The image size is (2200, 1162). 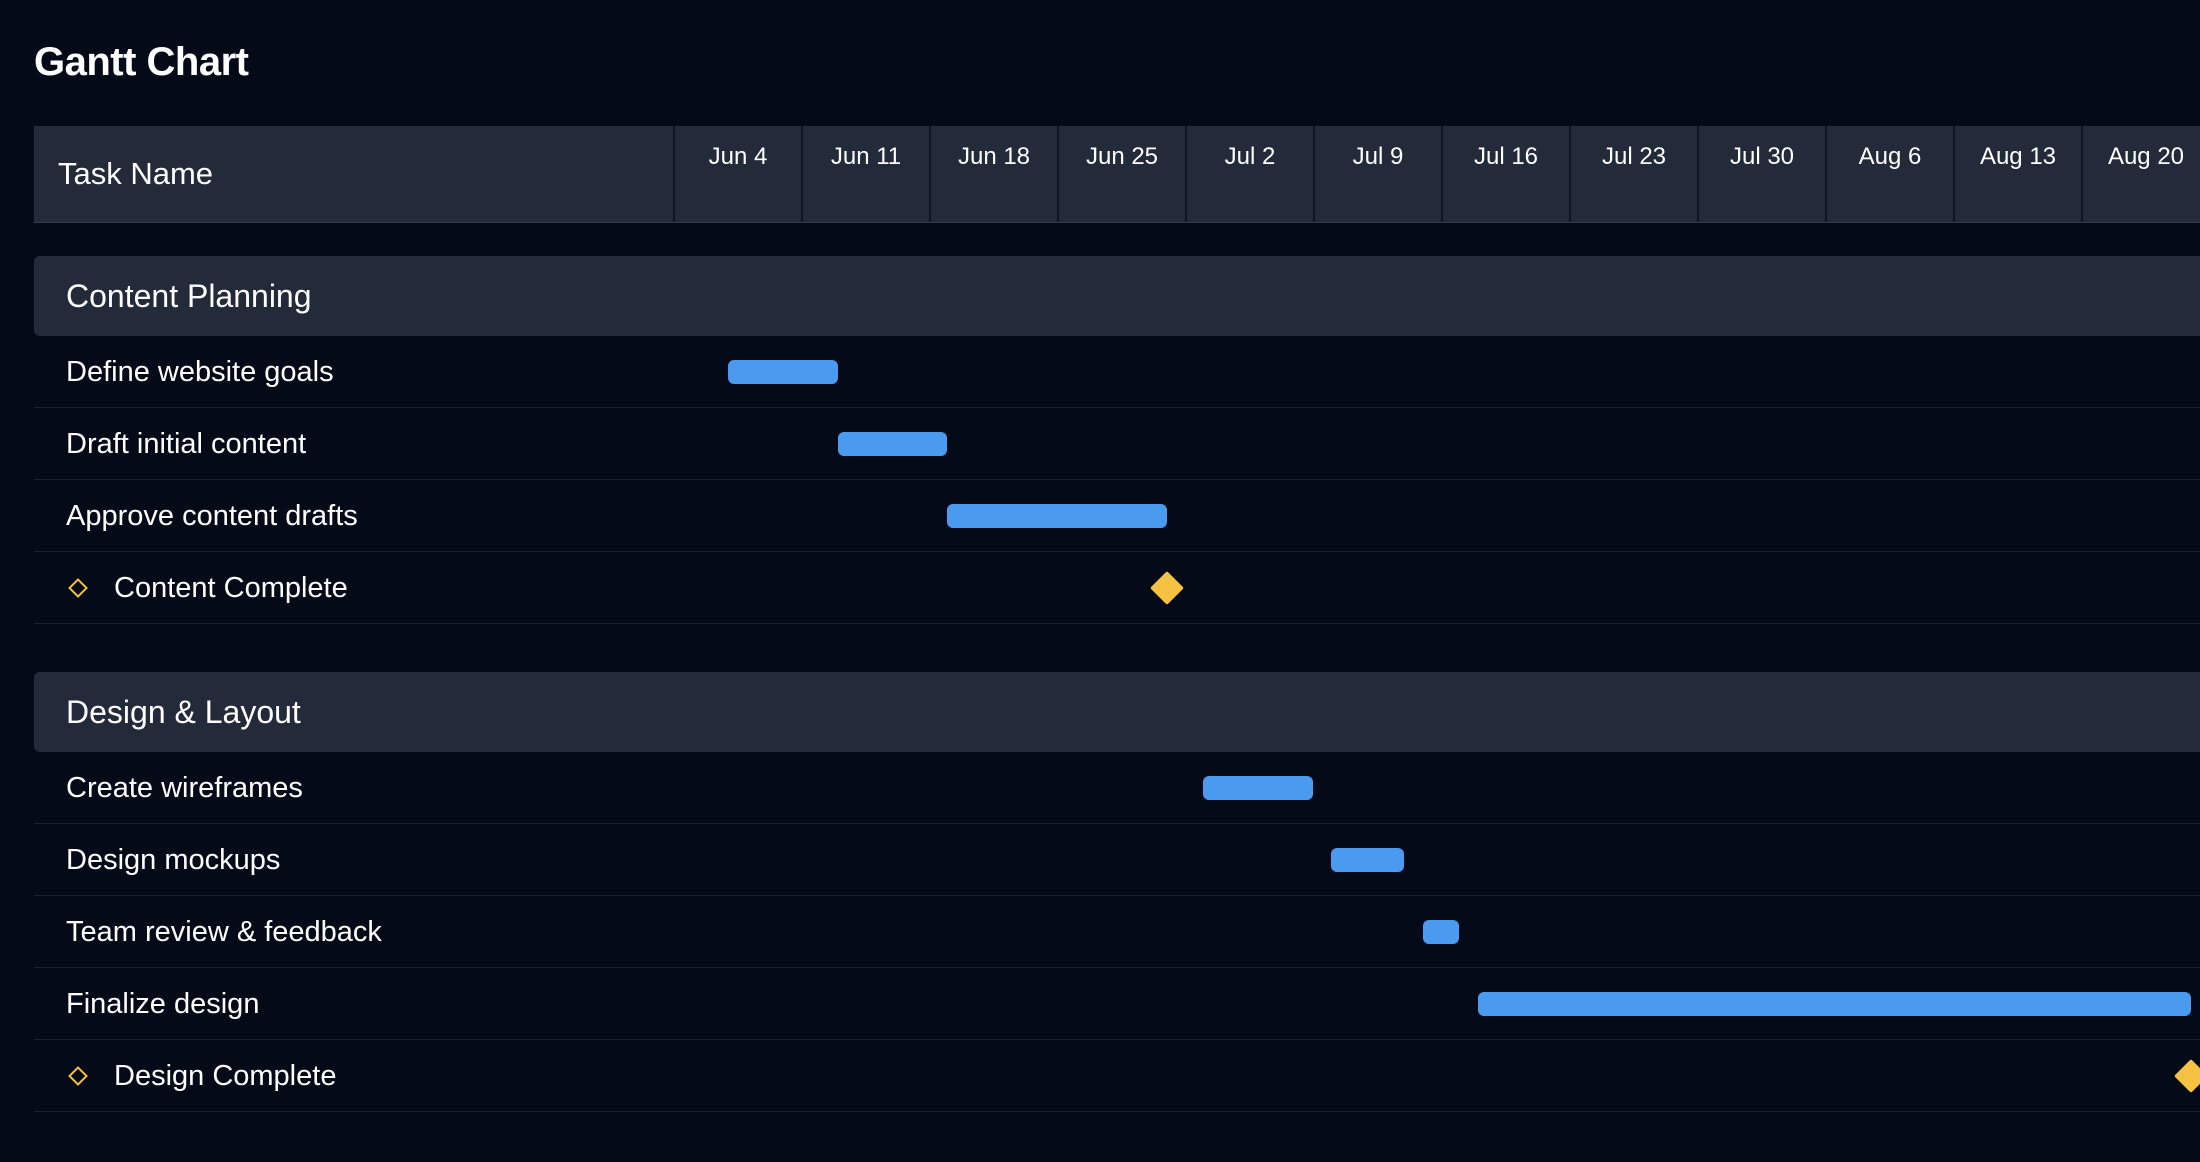 What do you see at coordinates (1117, 932) in the screenshot?
I see `task-row: Team review & feedback` at bounding box center [1117, 932].